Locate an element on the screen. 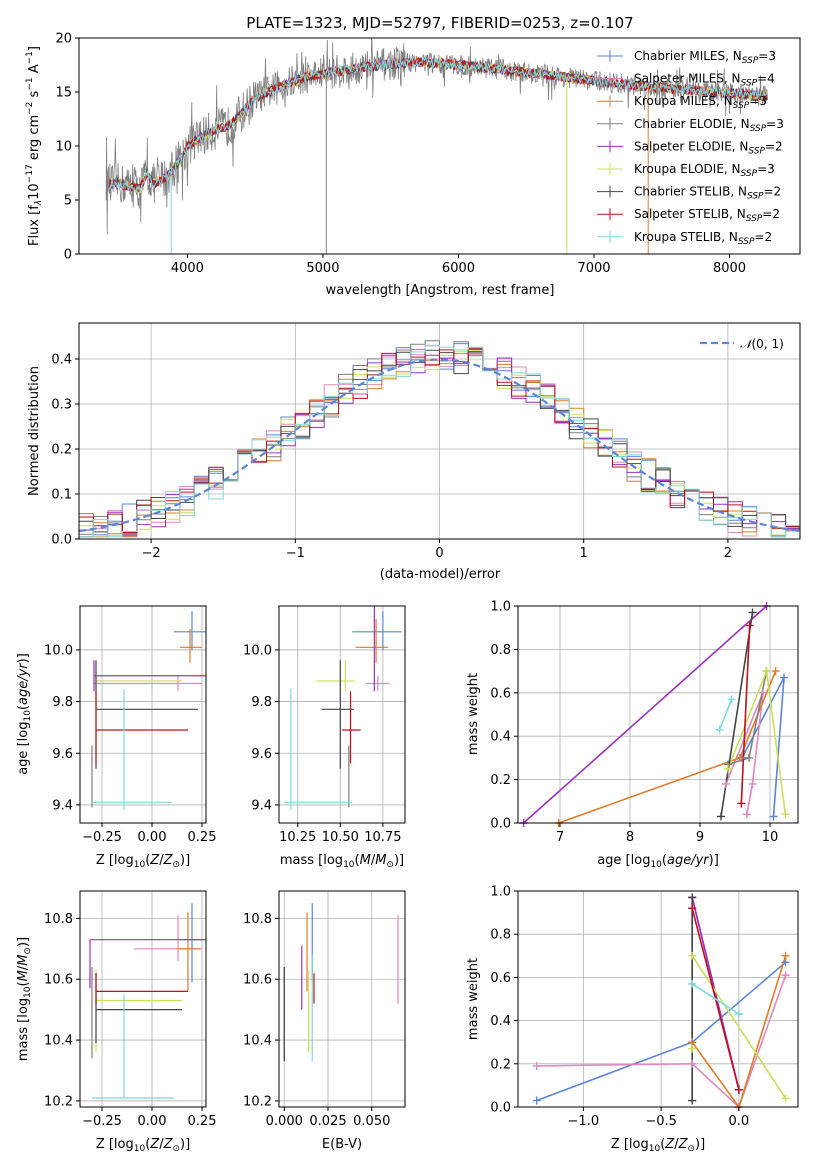 The image size is (819, 1170). legend-label: Chabrier STELIB, NSSP=2 is located at coordinates (707, 193).